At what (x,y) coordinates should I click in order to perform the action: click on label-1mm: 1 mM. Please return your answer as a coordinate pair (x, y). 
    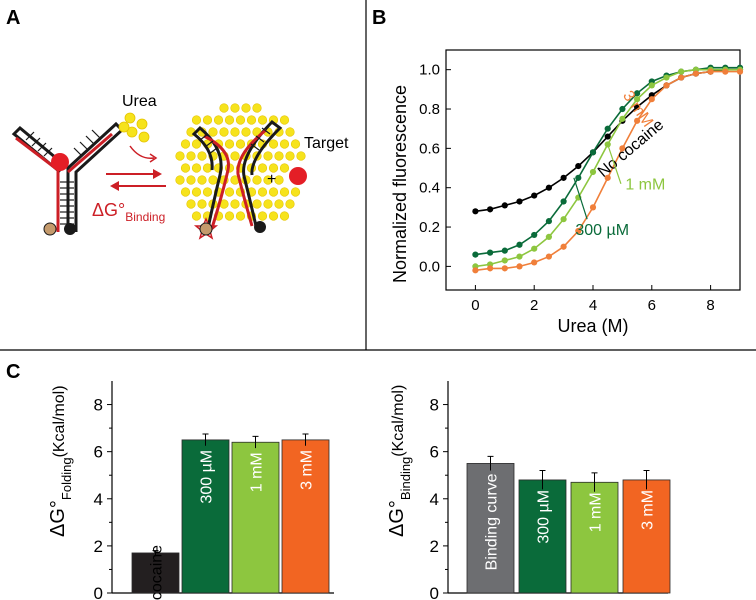
    Looking at the image, I should click on (645, 185).